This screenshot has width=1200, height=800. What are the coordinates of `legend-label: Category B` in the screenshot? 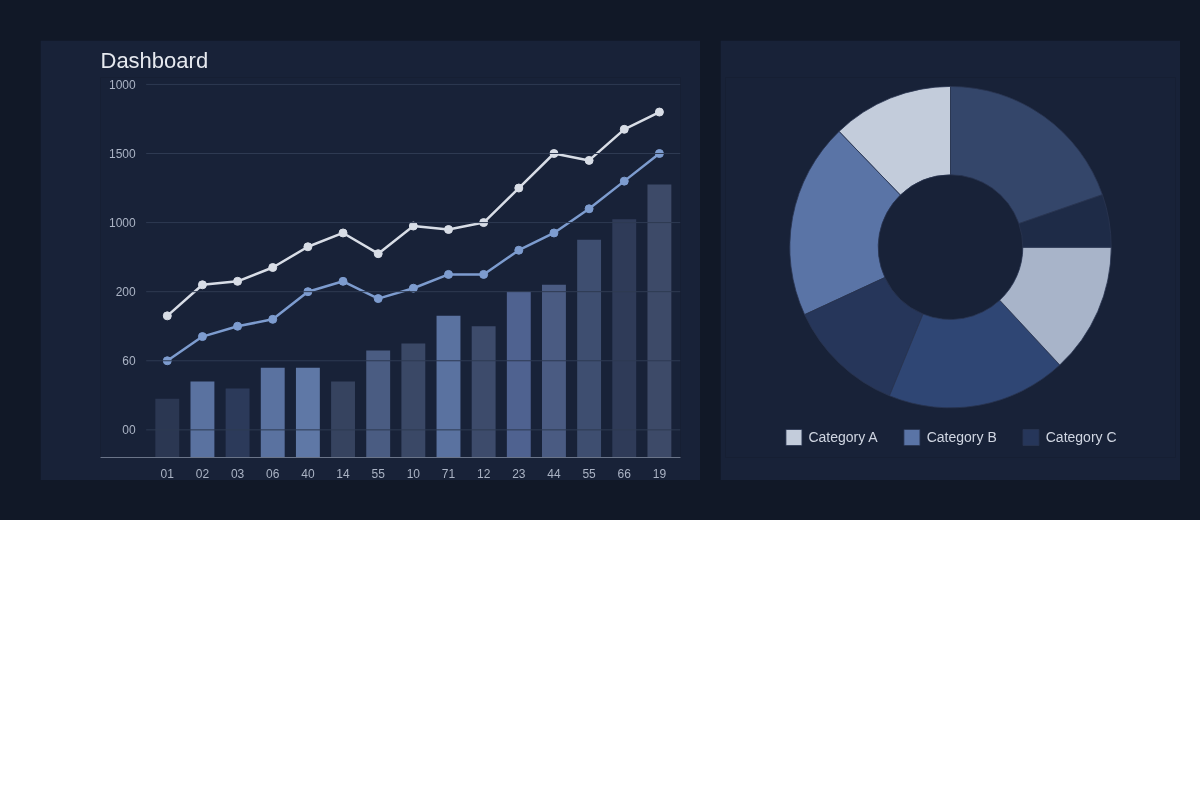 It's located at (961, 437).